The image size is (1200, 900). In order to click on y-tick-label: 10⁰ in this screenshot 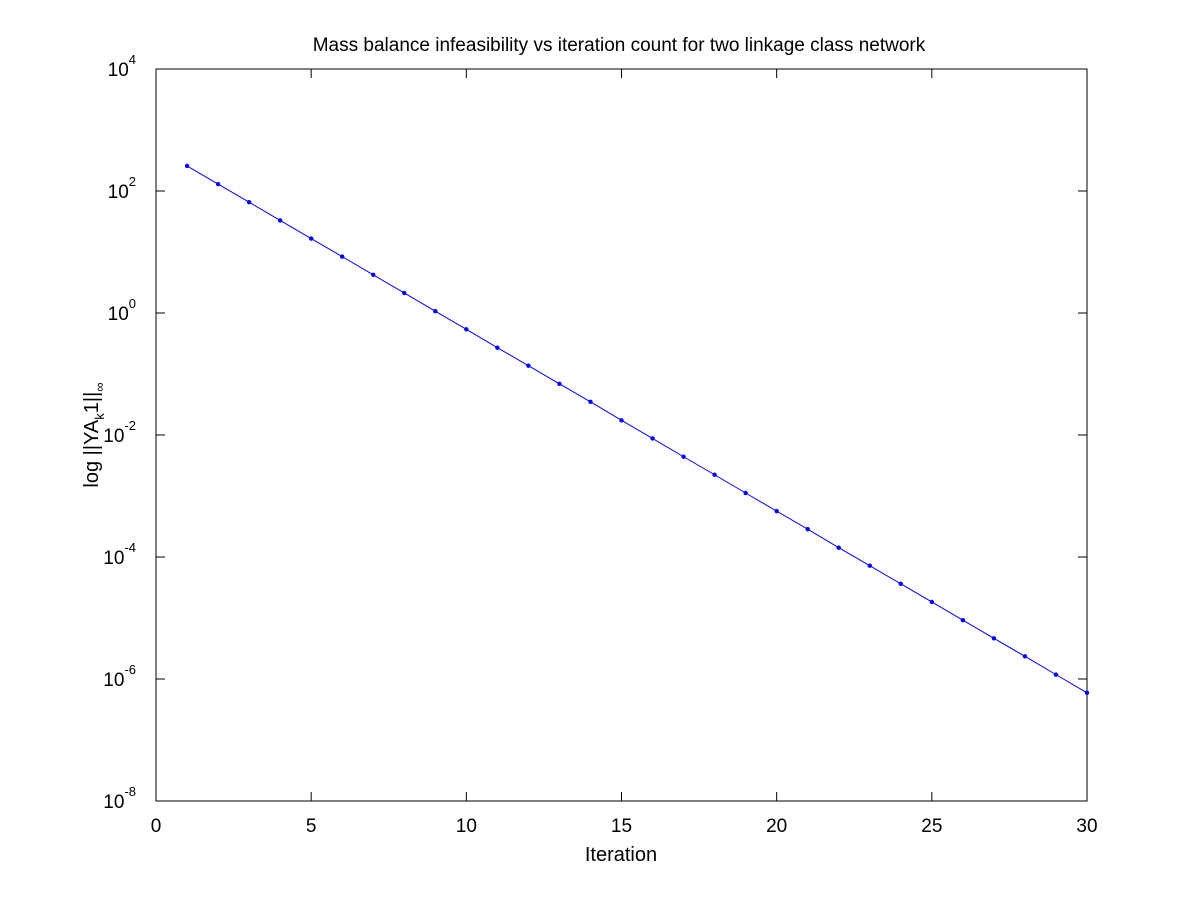, I will do `click(122, 310)`.